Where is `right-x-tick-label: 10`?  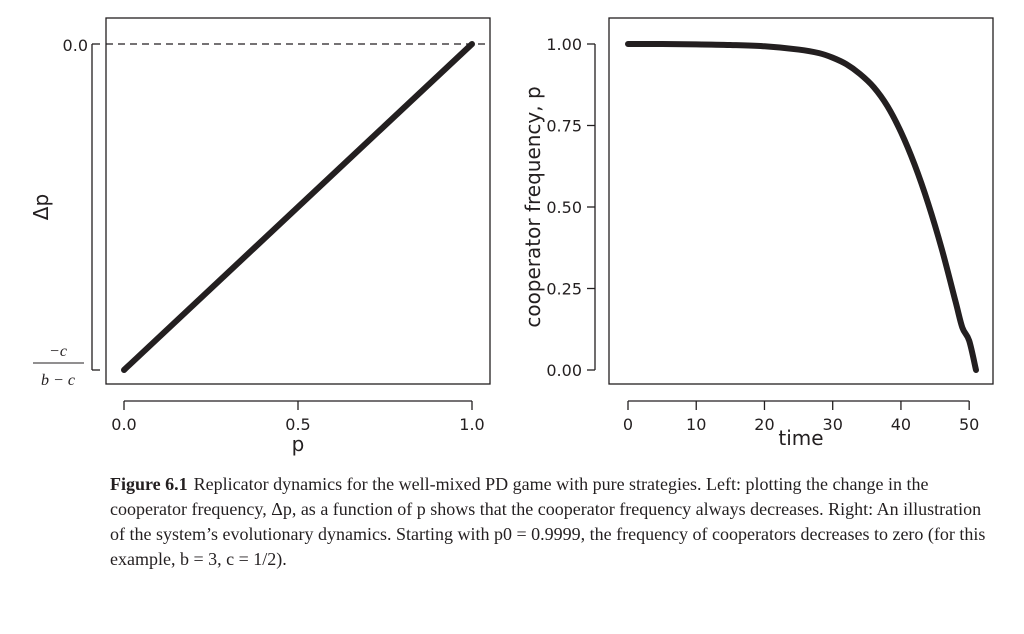
right-x-tick-label: 10 is located at coordinates (696, 424).